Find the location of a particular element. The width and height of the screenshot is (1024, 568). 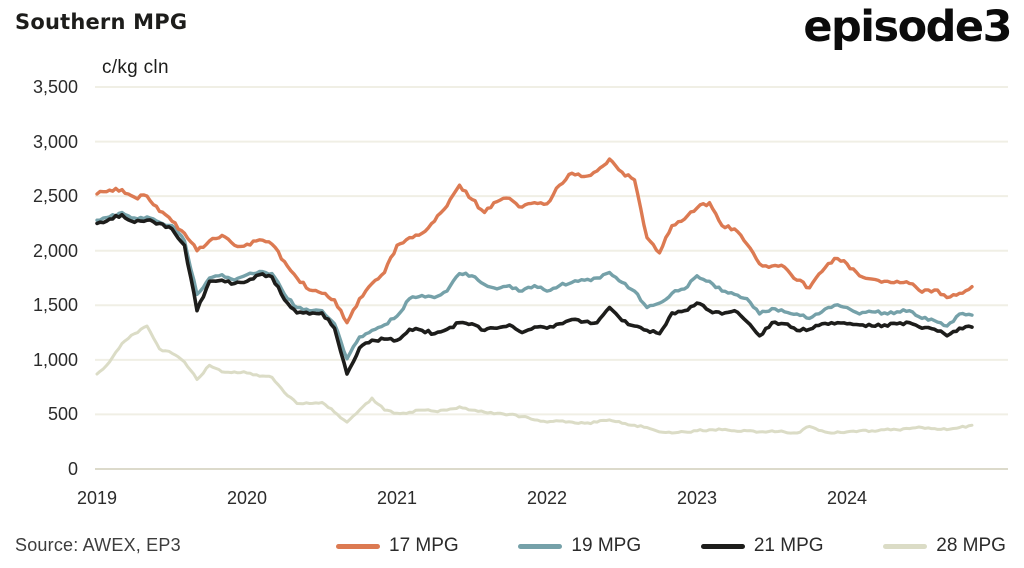

legend-swatch-21-mpg is located at coordinates (722, 546).